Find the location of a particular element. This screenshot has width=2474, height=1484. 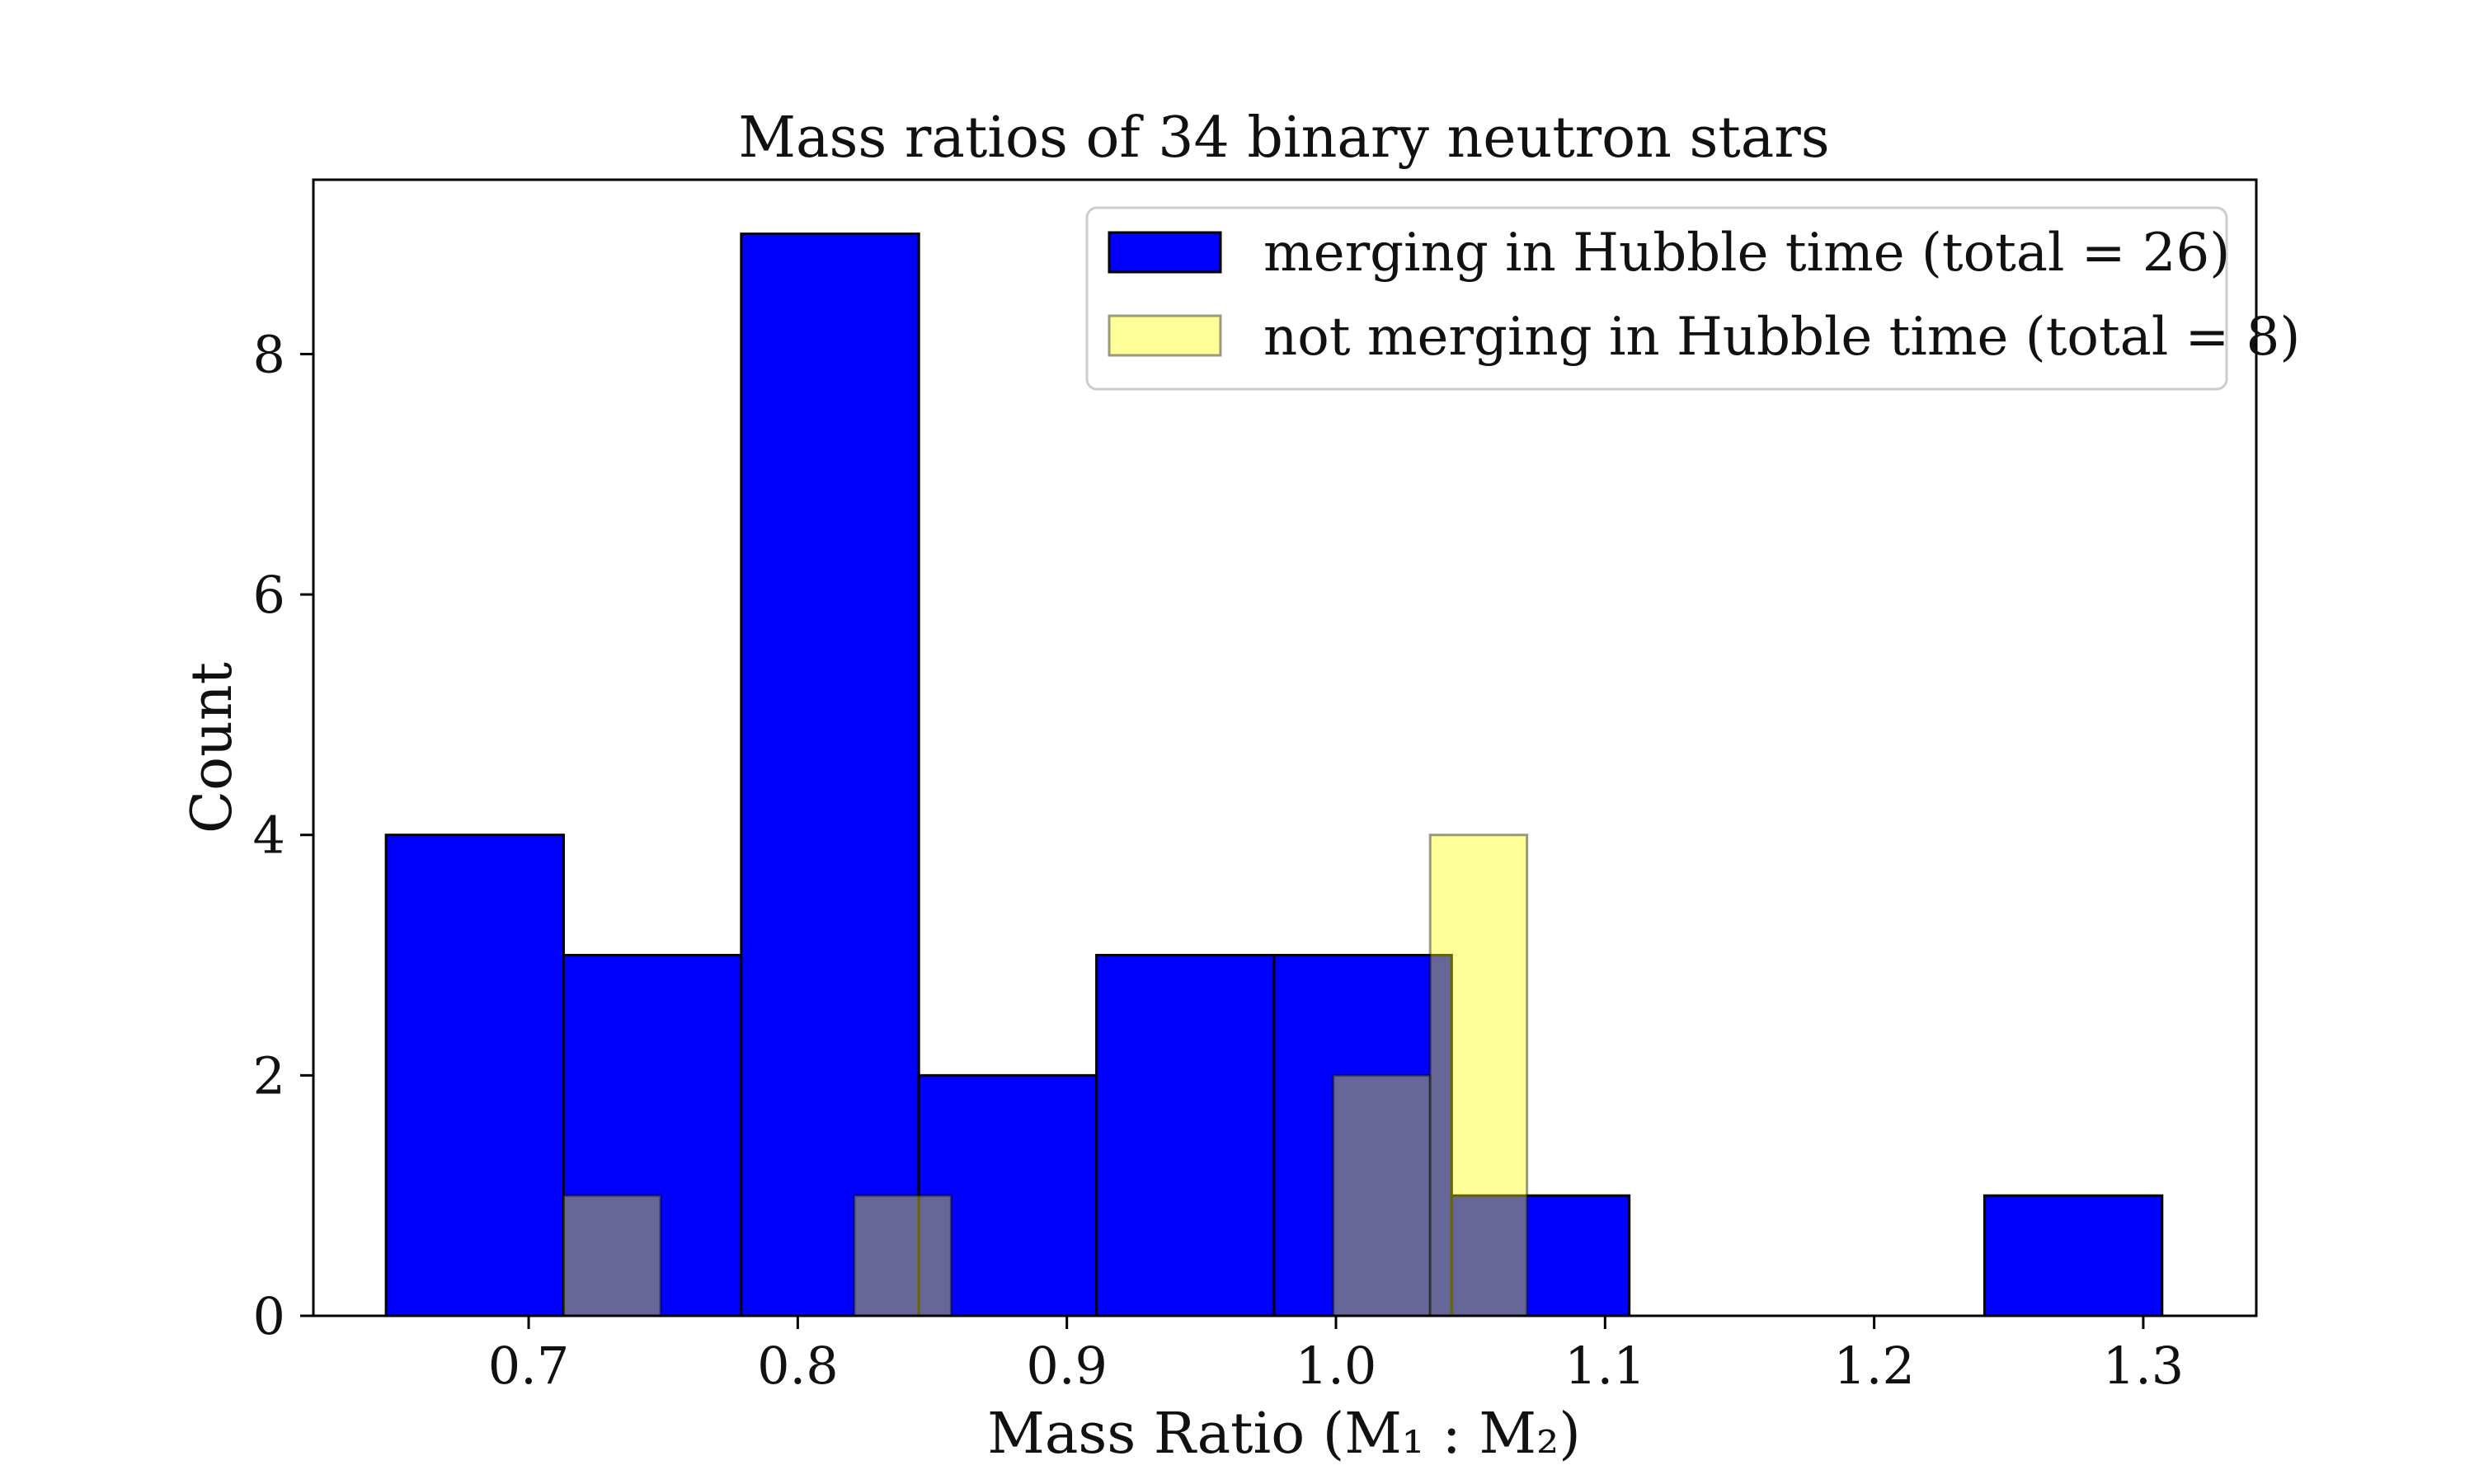

legend-label-not-merging: not merging in Hubble time (total = 8) is located at coordinates (1781, 337).